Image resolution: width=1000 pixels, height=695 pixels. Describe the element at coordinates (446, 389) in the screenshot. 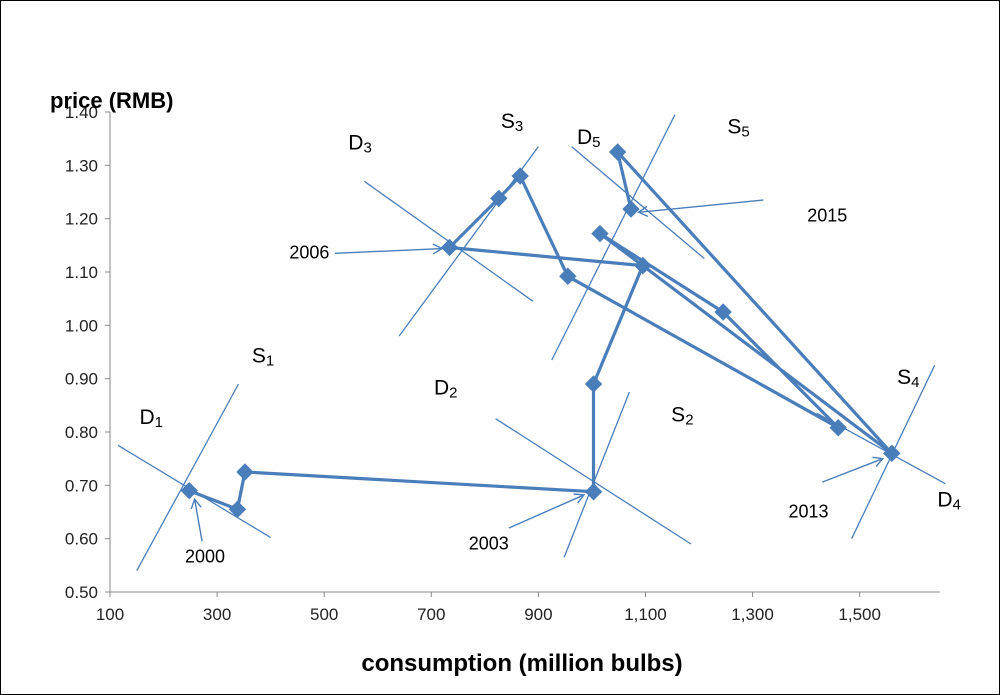

I see `demand-curve-label-2: D2` at that location.